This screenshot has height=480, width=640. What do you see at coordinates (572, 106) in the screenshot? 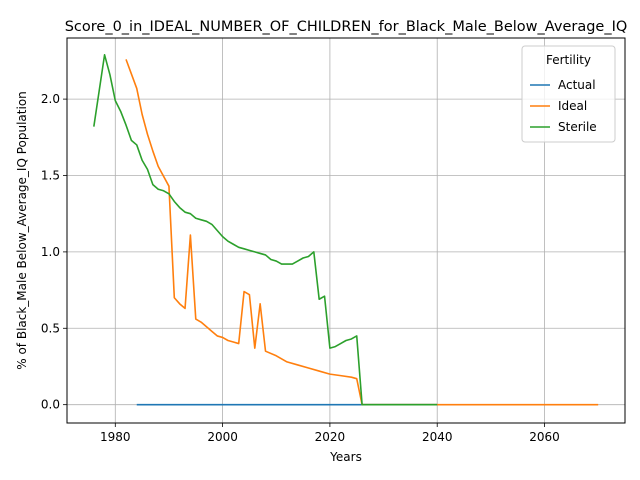
I see `legend-label-ideal: Ideal` at bounding box center [572, 106].